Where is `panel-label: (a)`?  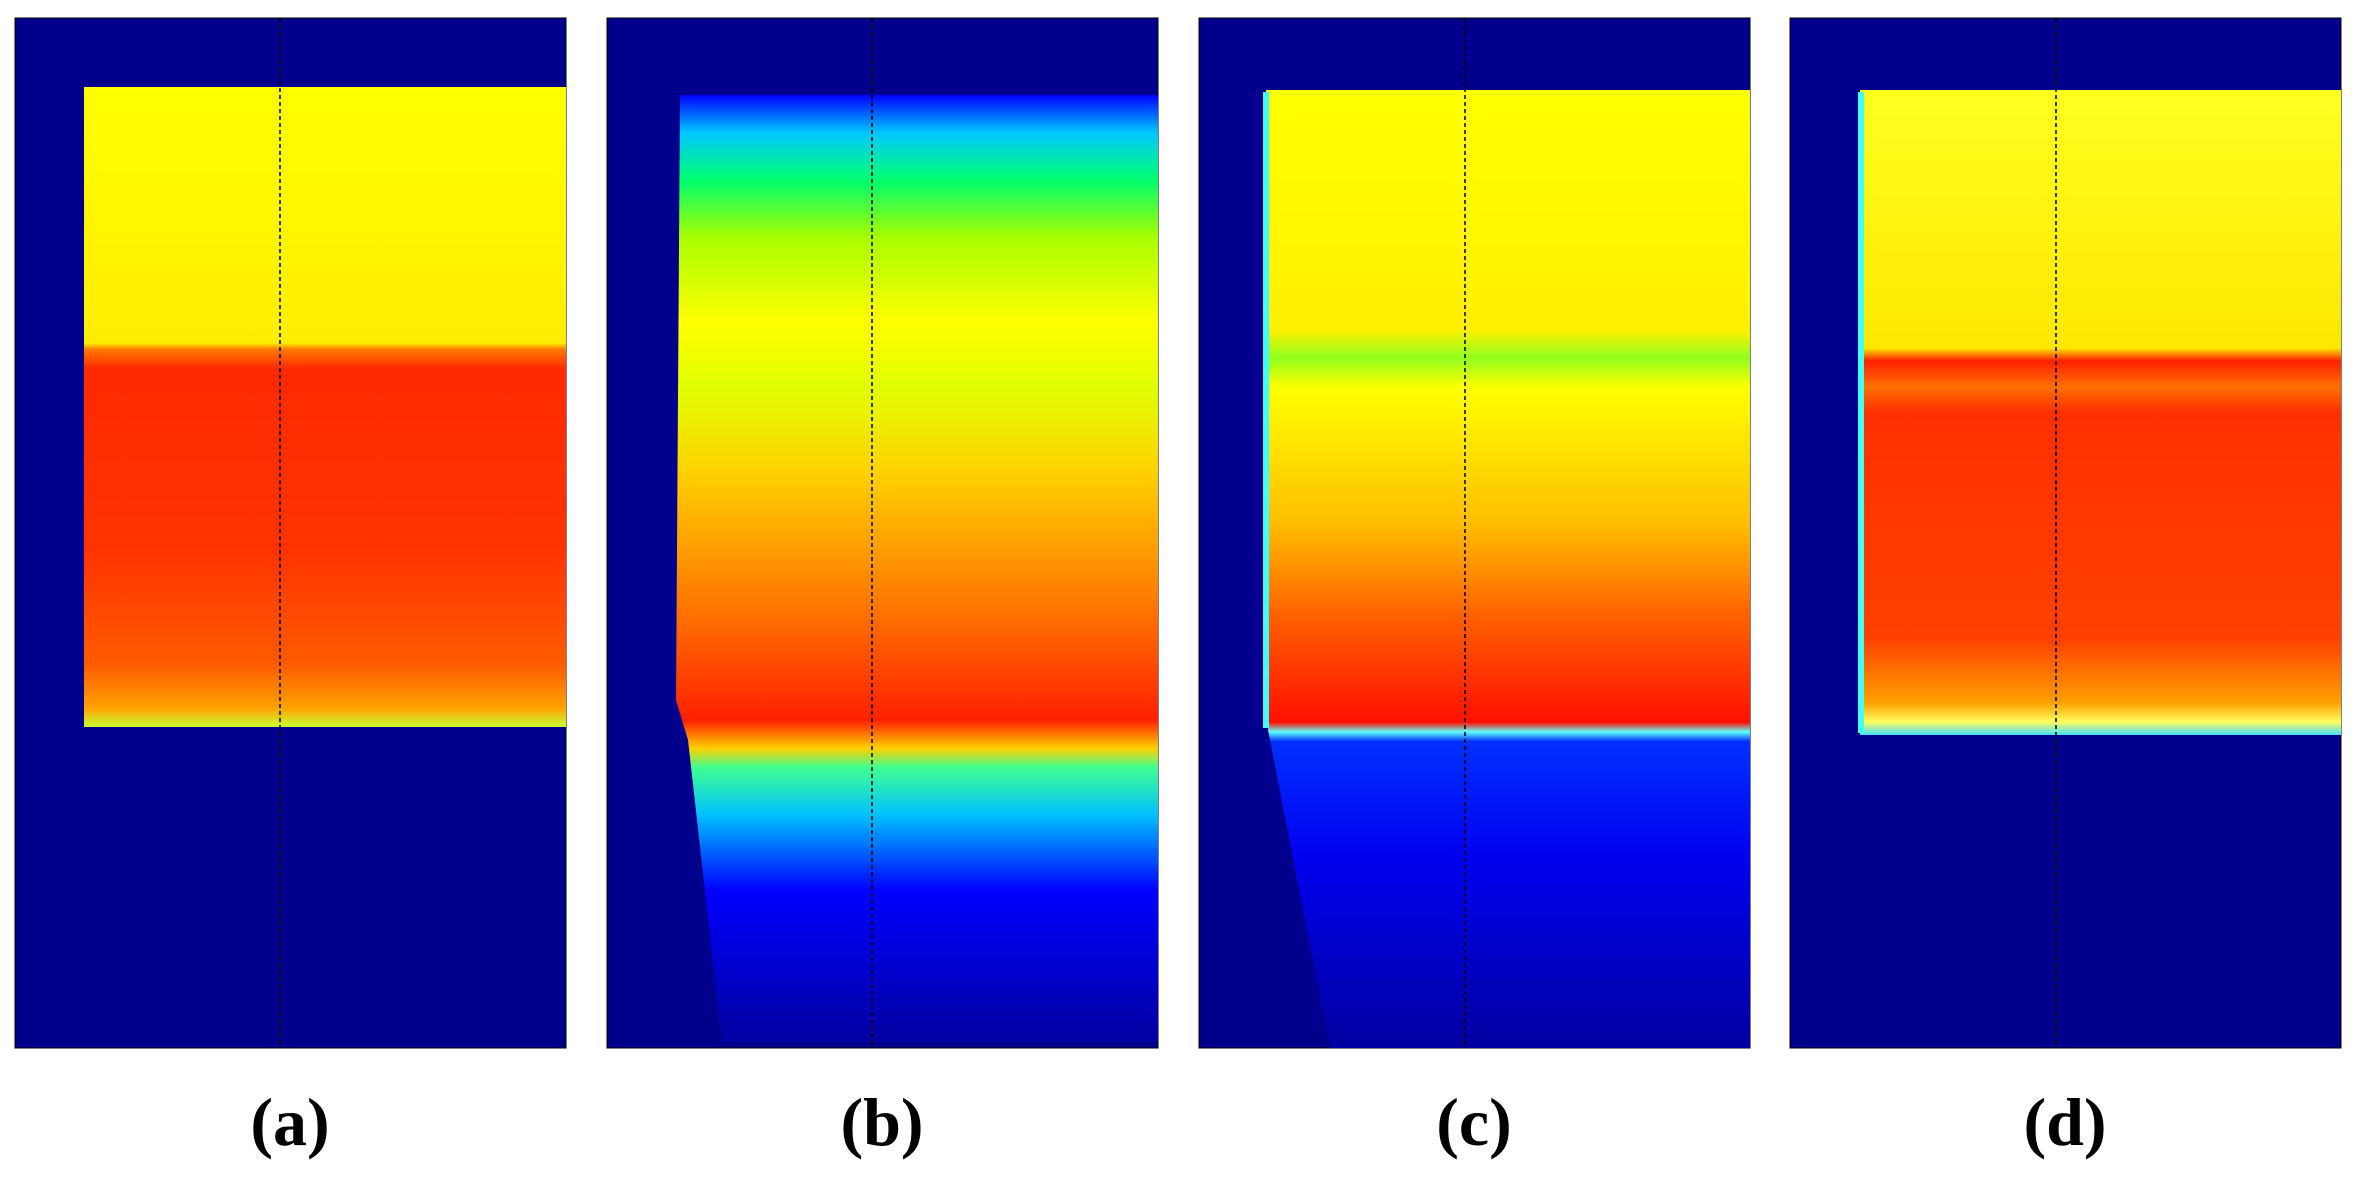 panel-label: (a) is located at coordinates (289, 1122).